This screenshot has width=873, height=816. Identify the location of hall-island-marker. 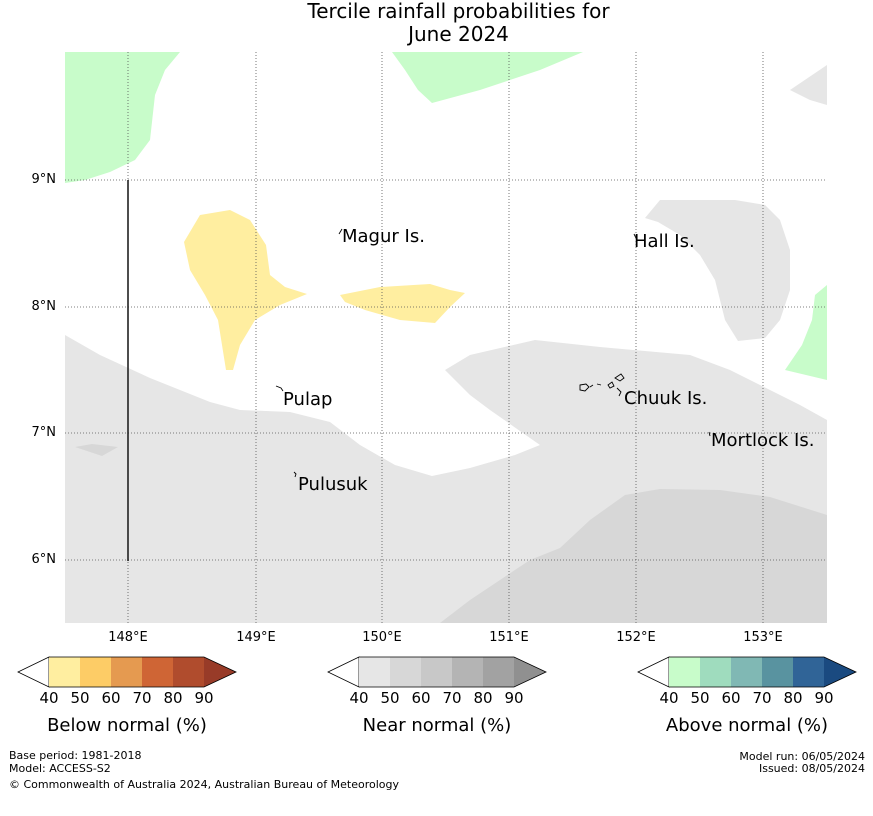
(635, 236).